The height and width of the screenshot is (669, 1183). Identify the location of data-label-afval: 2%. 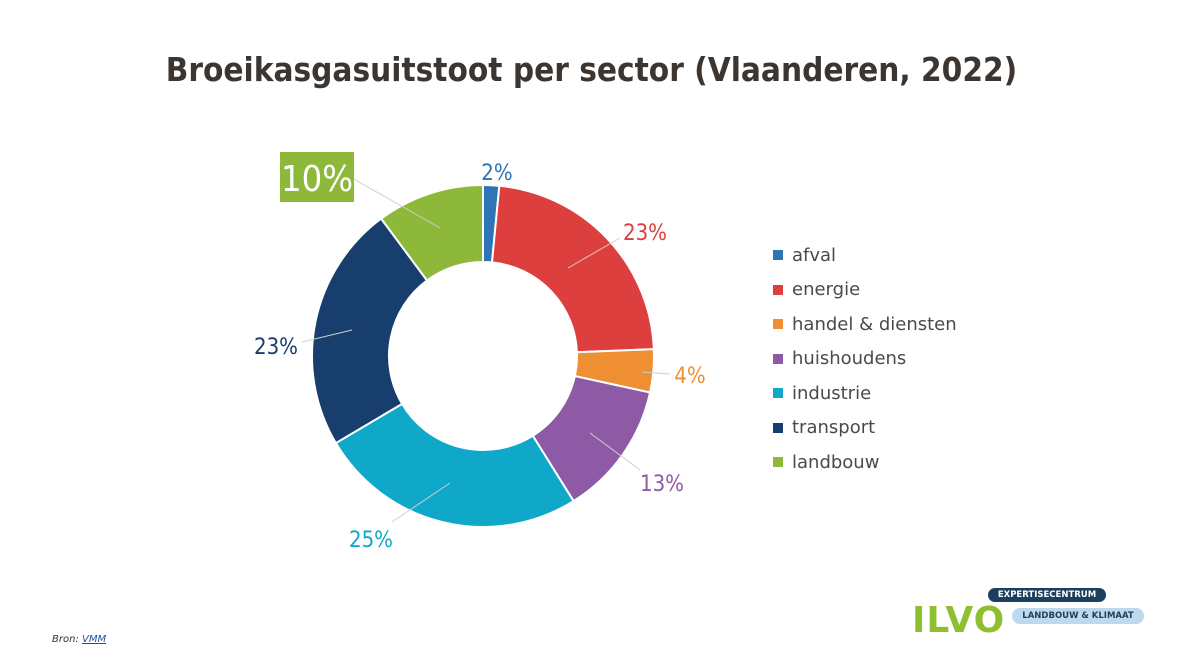
(496, 173).